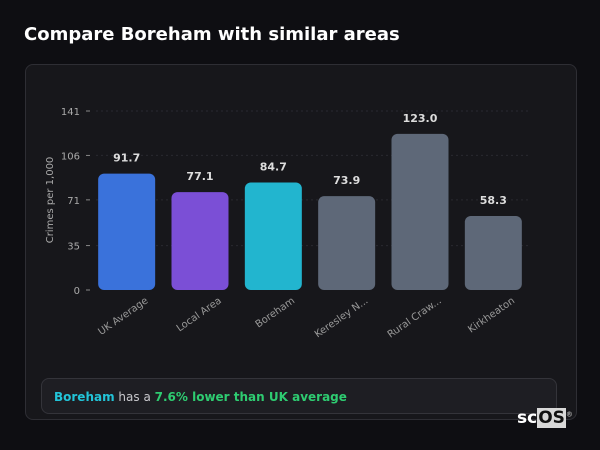 This screenshot has width=600, height=450. What do you see at coordinates (551, 418) in the screenshot?
I see `logo-os: OS` at bounding box center [551, 418].